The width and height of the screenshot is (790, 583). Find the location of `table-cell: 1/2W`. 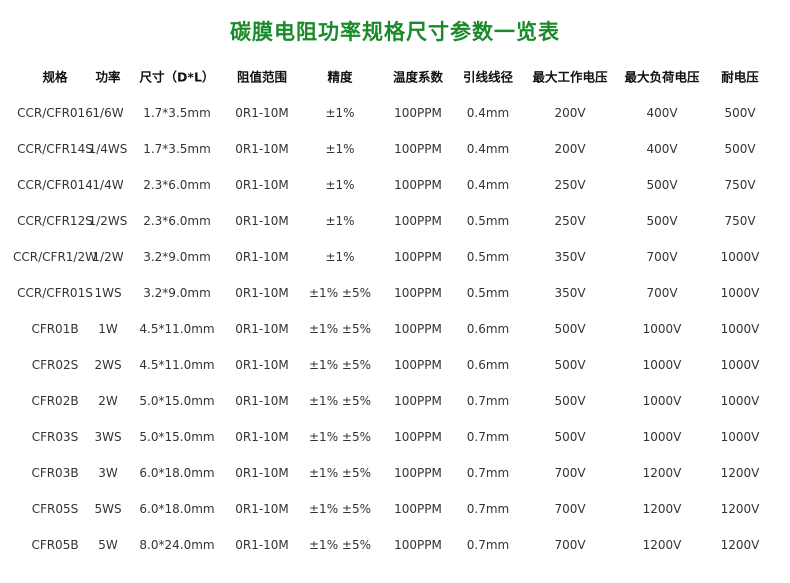

table-cell: 1/2W is located at coordinates (108, 257).